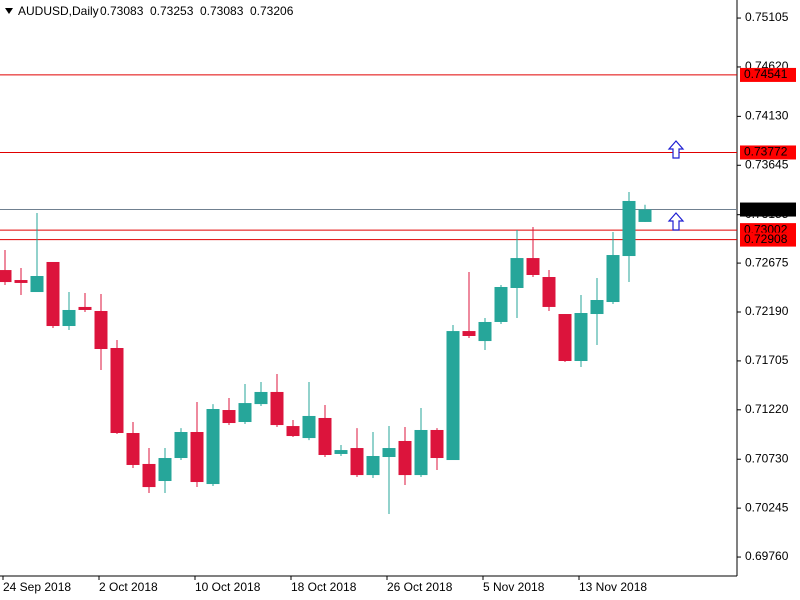  I want to click on x-tick-label: 5 Nov 2018, so click(514, 587).